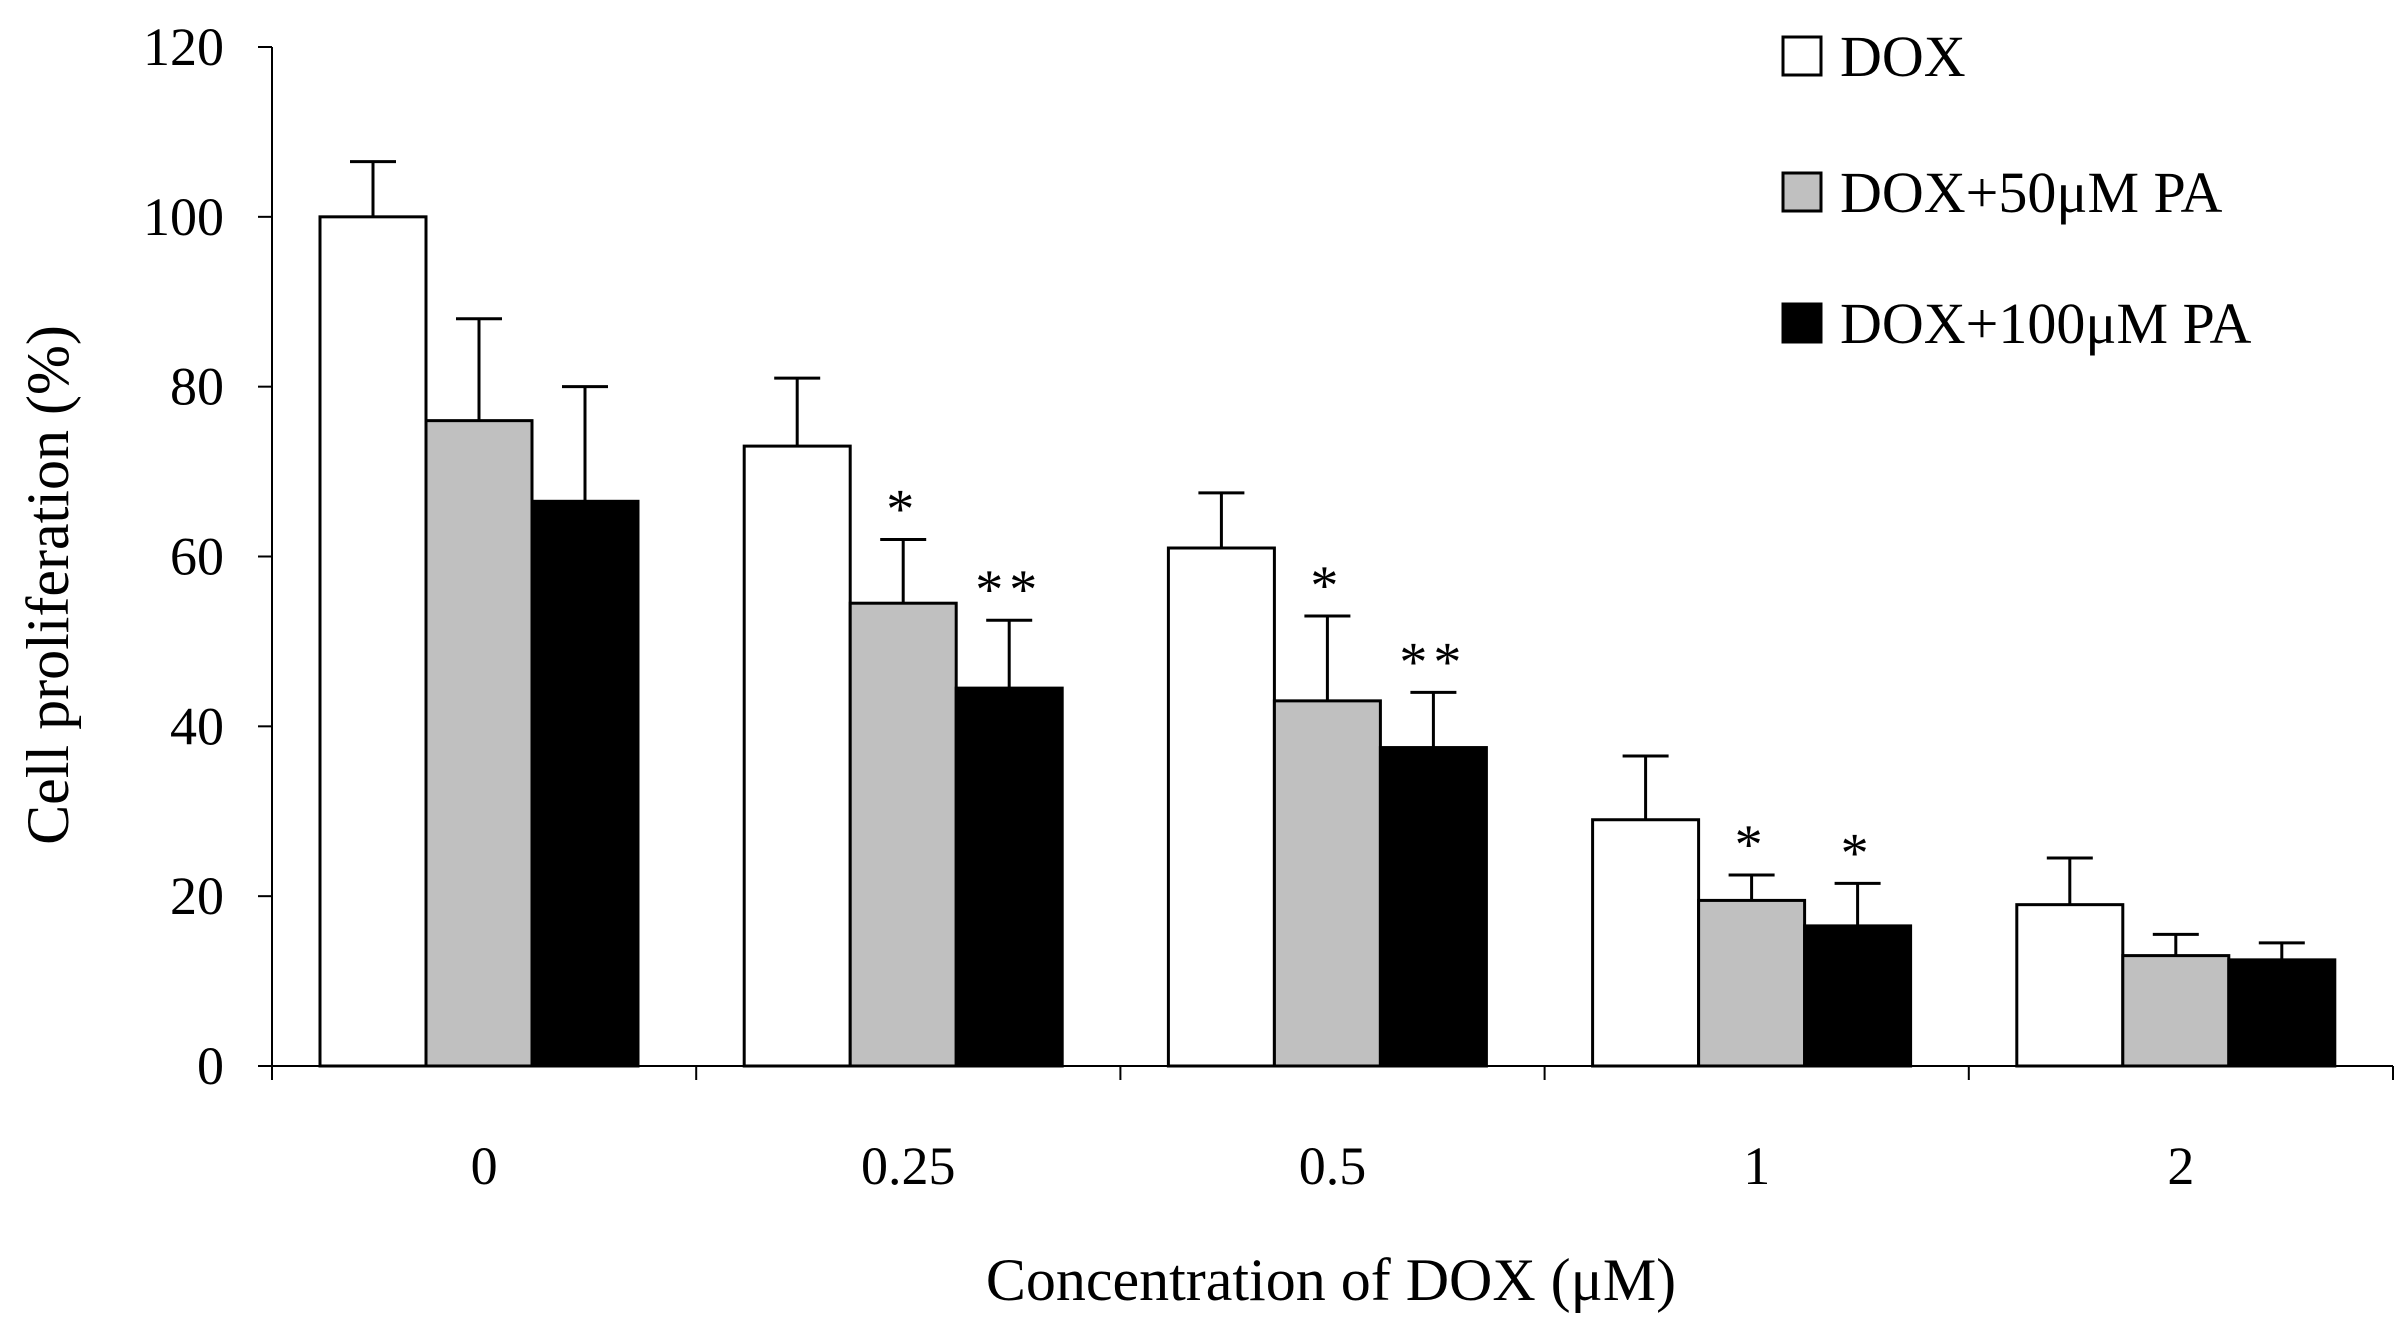 Image resolution: width=2404 pixels, height=1328 pixels. I want to click on x-tick-label: 0, so click(484, 1166).